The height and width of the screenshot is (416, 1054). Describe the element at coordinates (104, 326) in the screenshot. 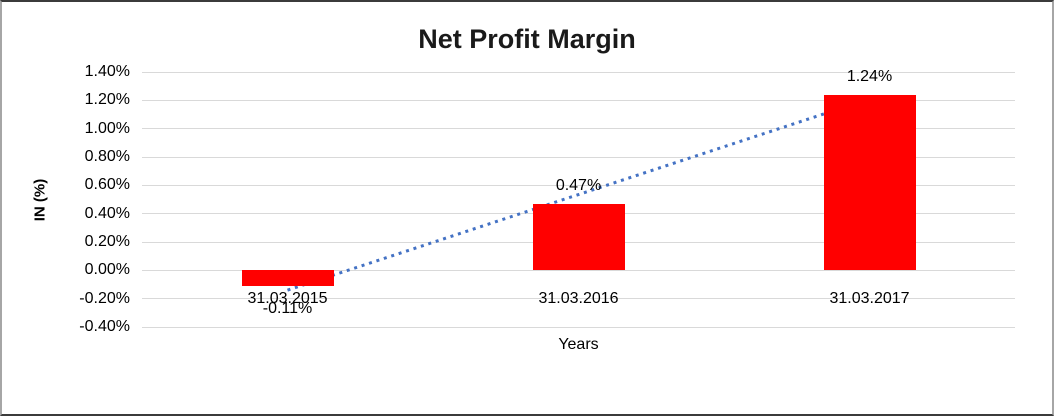

I see `y-tick-label: -0.40%` at that location.